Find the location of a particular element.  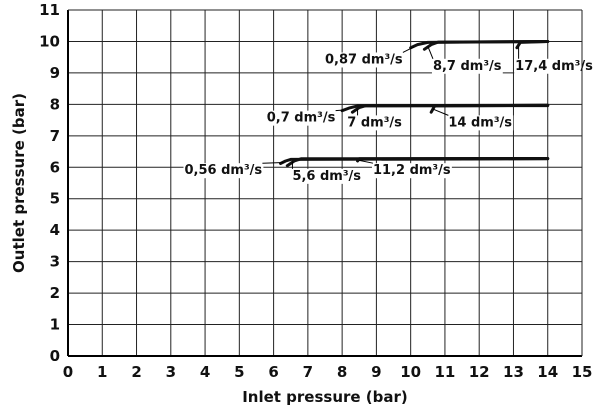

x-tick-label: 6 is located at coordinates (273, 372).